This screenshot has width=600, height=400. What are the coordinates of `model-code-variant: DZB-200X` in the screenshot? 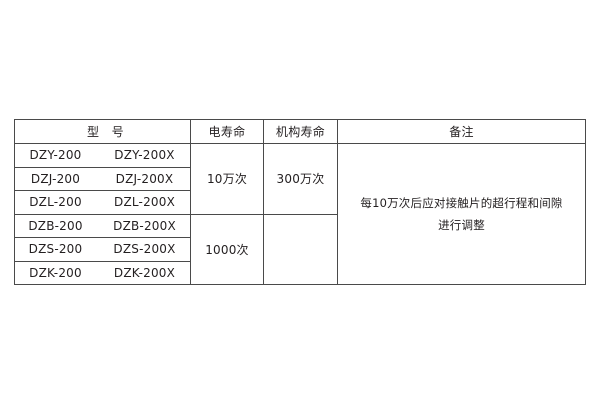 It's located at (144, 225).